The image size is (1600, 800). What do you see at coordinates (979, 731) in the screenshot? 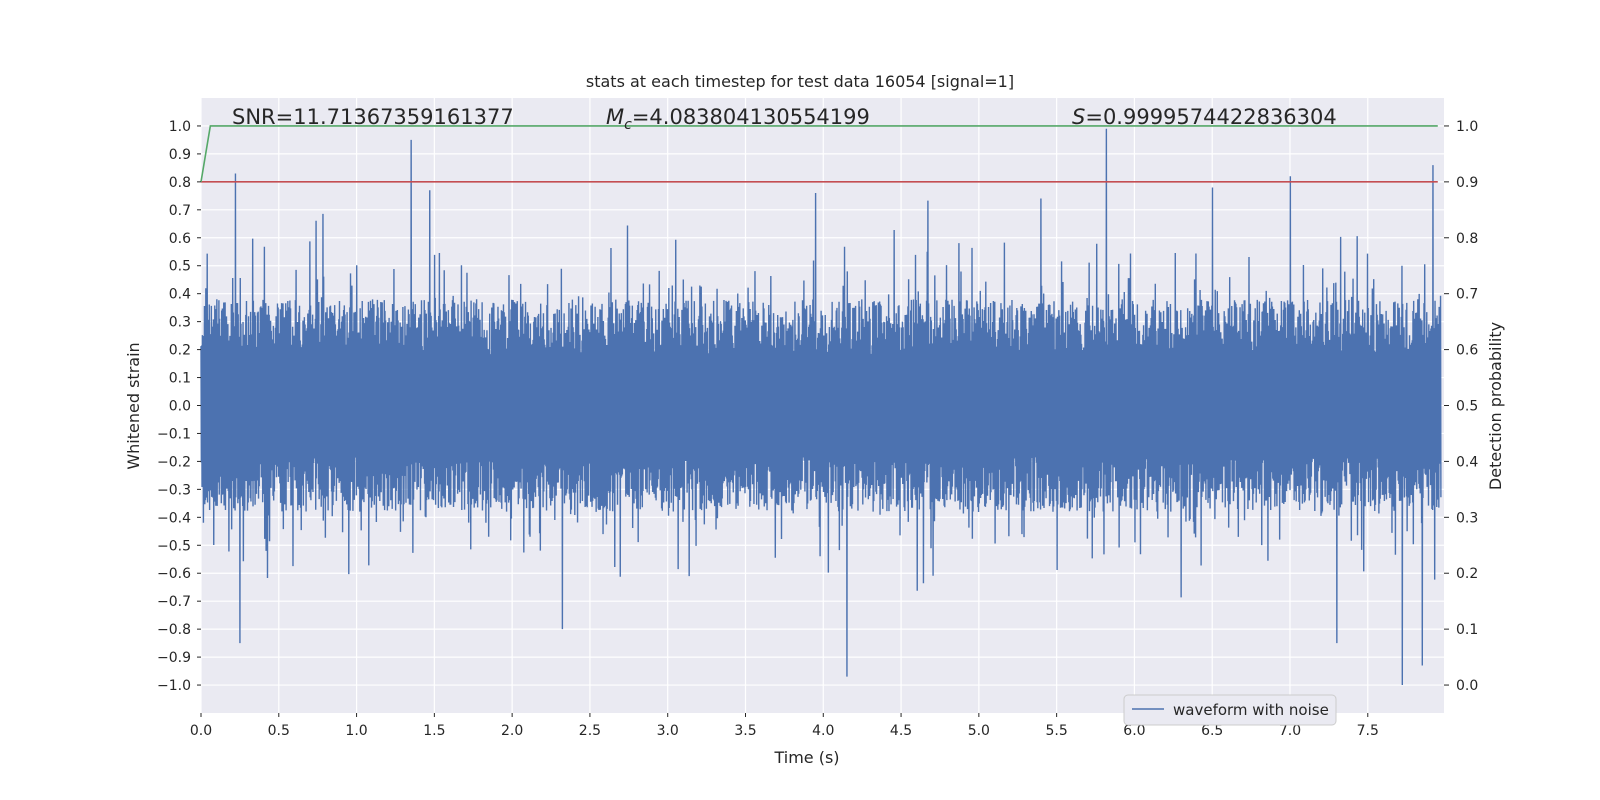
I see `x-tick-label: 5.0` at bounding box center [979, 731].